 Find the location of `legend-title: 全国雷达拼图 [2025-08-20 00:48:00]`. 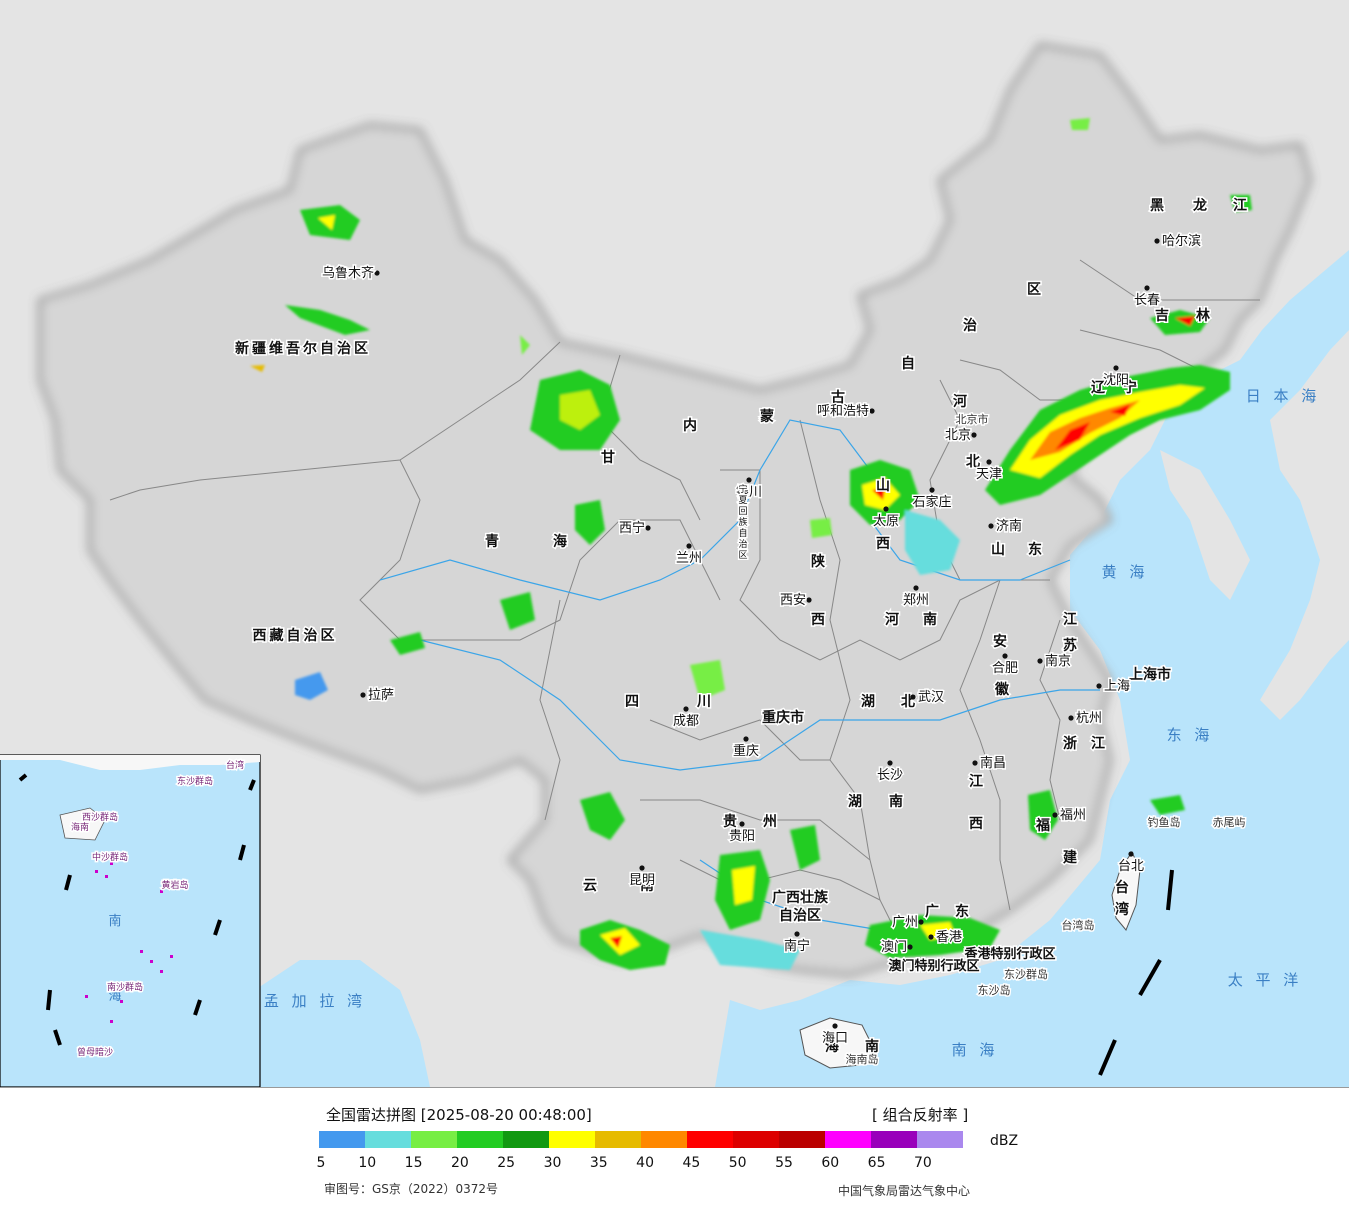

legend-title: 全国雷达拼图 [2025-08-20 00:48:00] is located at coordinates (459, 1115).